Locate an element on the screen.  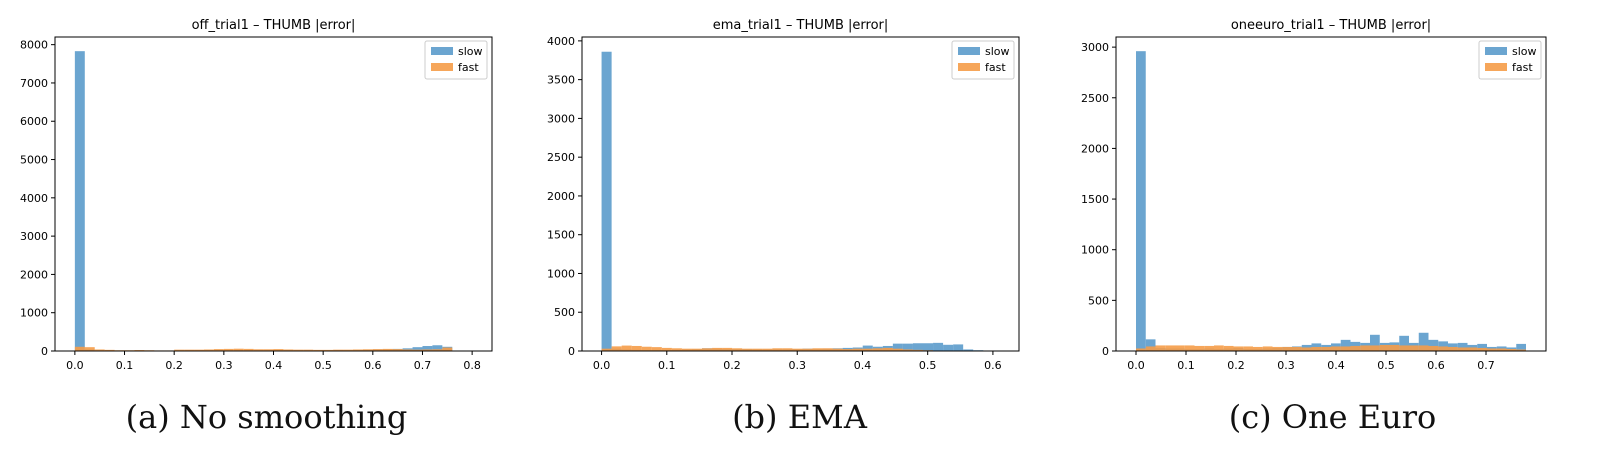
legend: slow fast is located at coordinates (983, 60).